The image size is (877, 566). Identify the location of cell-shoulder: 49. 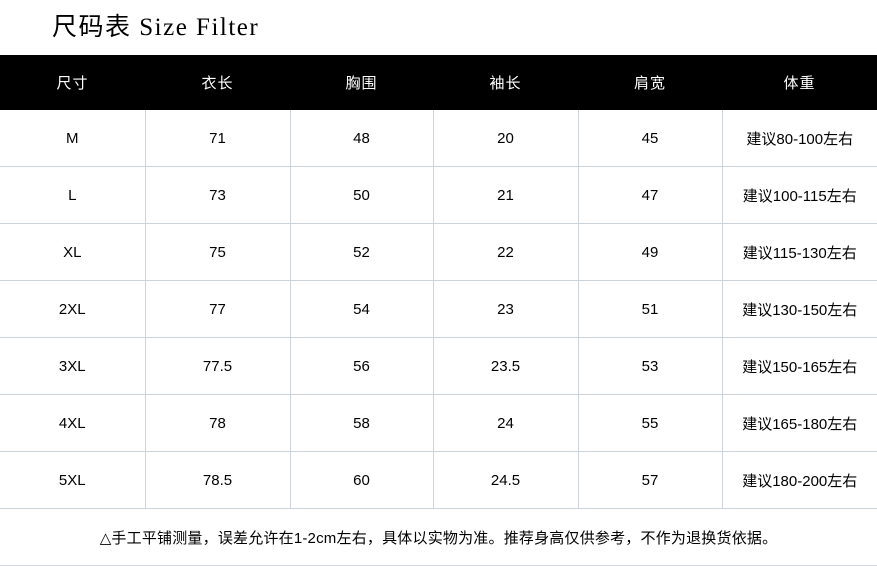
(650, 252).